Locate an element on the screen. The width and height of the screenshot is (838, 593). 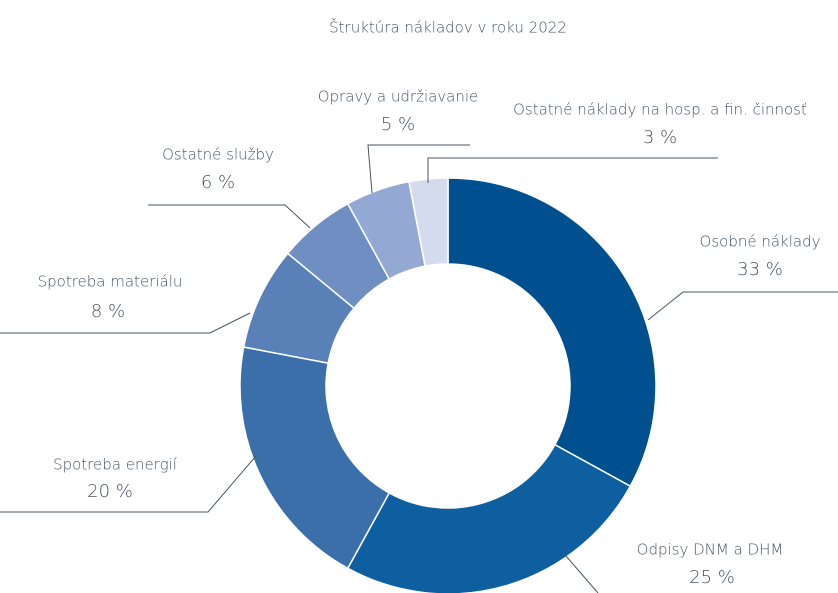
slice-label: Spotreba energií is located at coordinates (115, 465).